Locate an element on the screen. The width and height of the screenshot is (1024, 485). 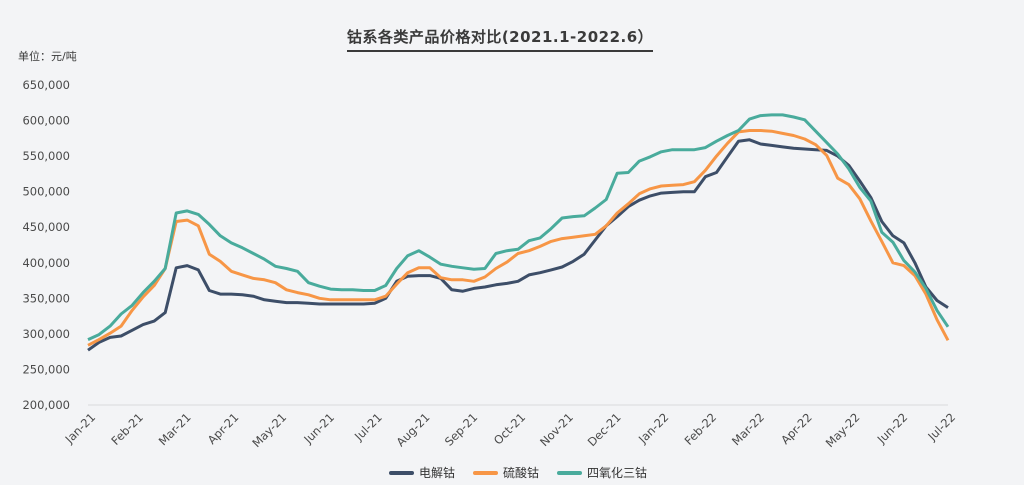
x-tick-label: Jun-21 is located at coordinates (318, 428).